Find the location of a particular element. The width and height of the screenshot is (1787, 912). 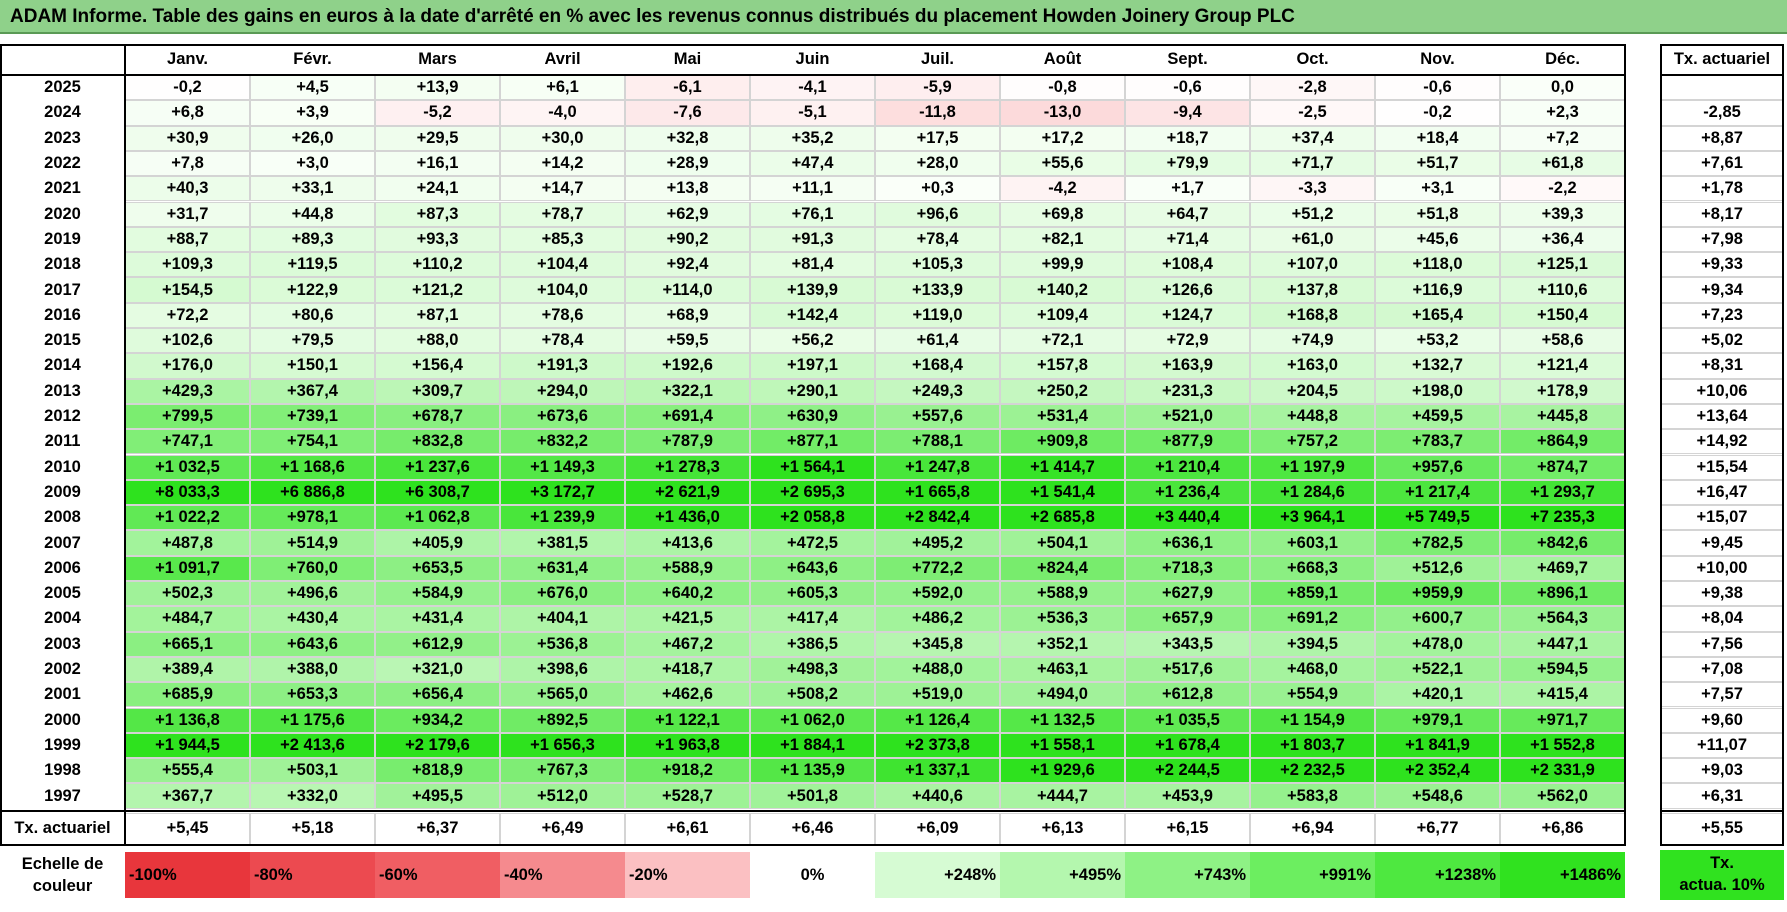

heatmap-cell: +859,1 is located at coordinates (1312, 594).